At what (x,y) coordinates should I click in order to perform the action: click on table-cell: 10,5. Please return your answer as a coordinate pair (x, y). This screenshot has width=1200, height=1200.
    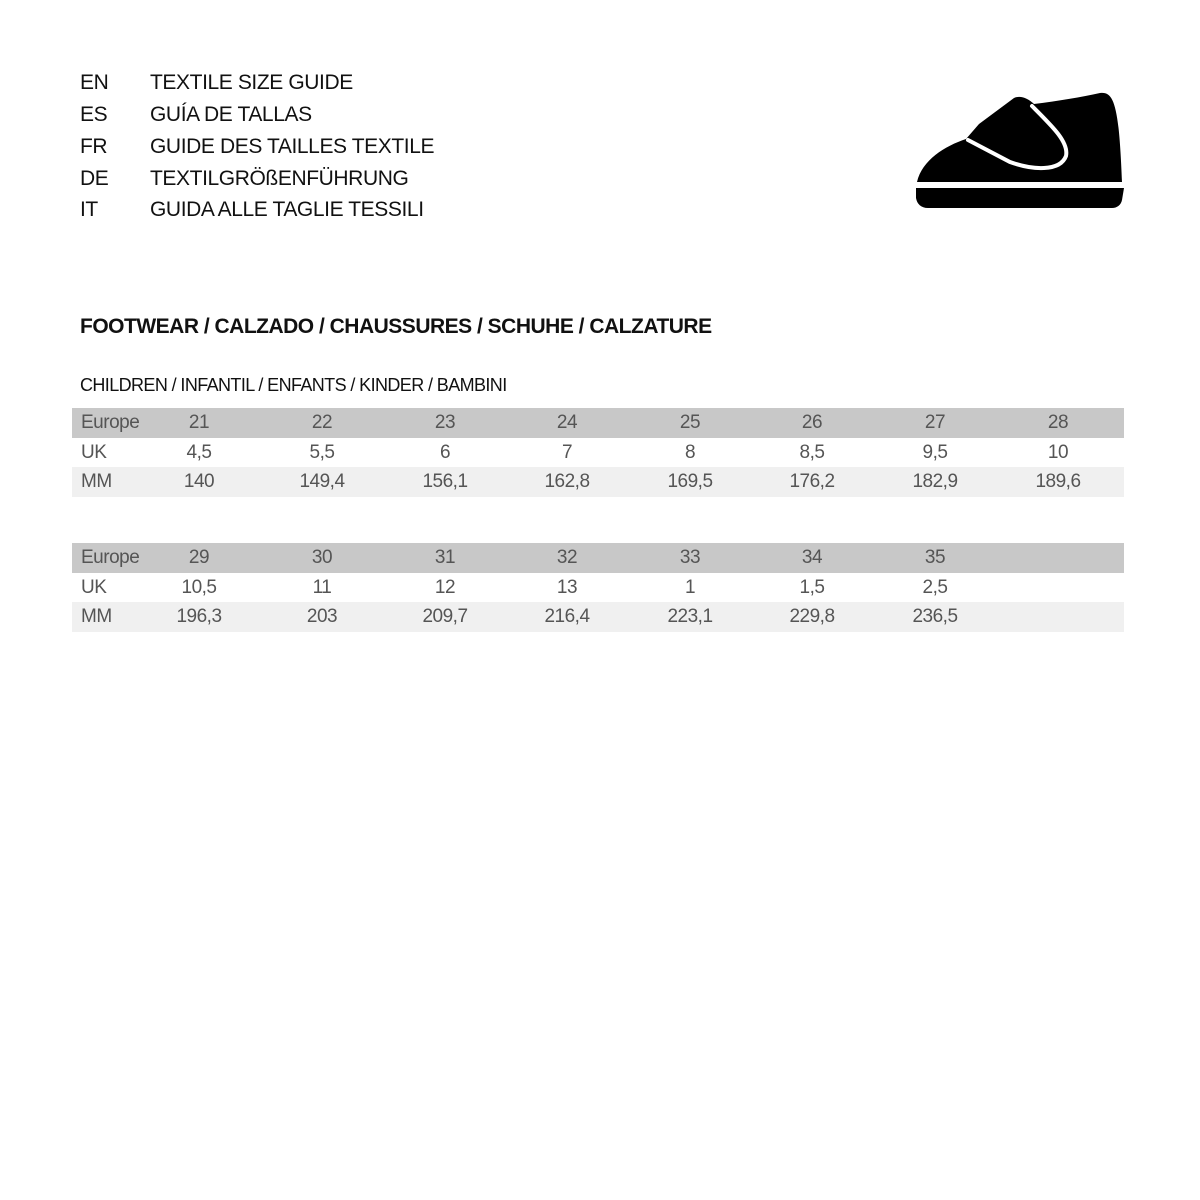
    Looking at the image, I should click on (199, 587).